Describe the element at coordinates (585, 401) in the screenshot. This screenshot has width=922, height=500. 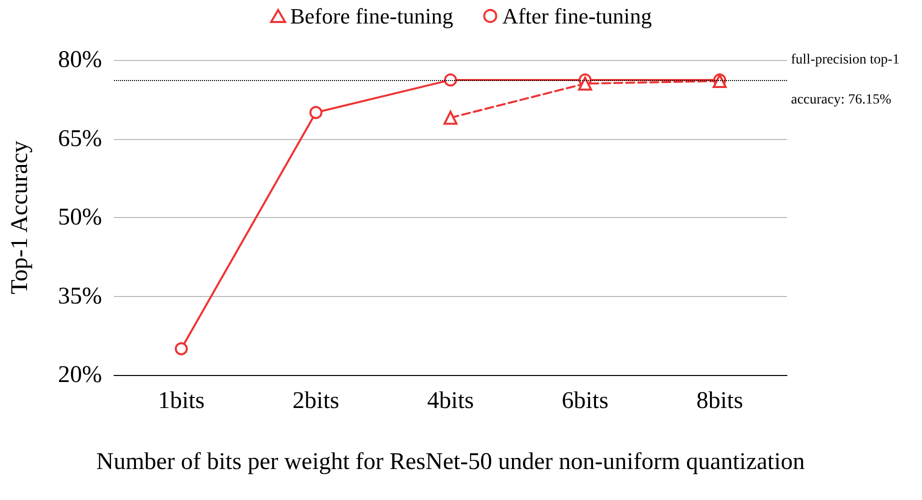
I see `x-tick-label: 6bits` at that location.